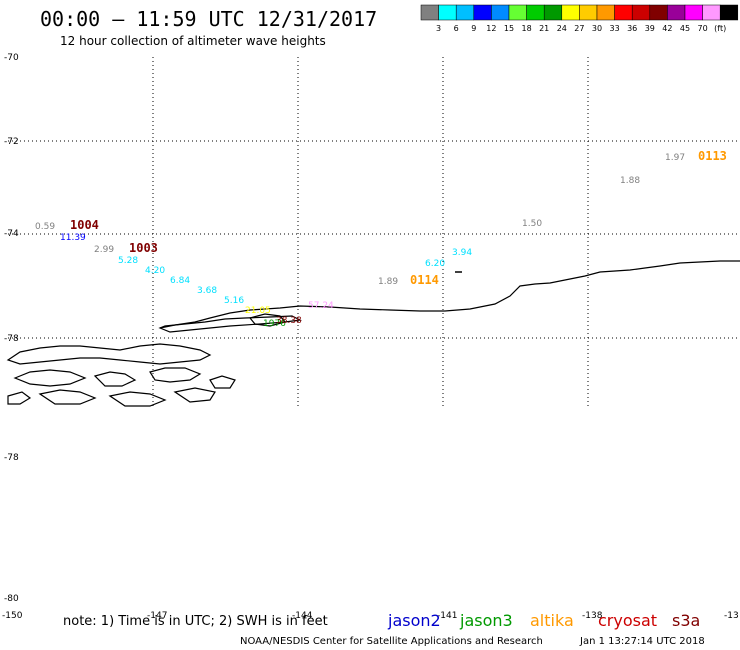 The image size is (740, 650). Describe the element at coordinates (447, 616) in the screenshot. I see `lon-label: -141` at that location.